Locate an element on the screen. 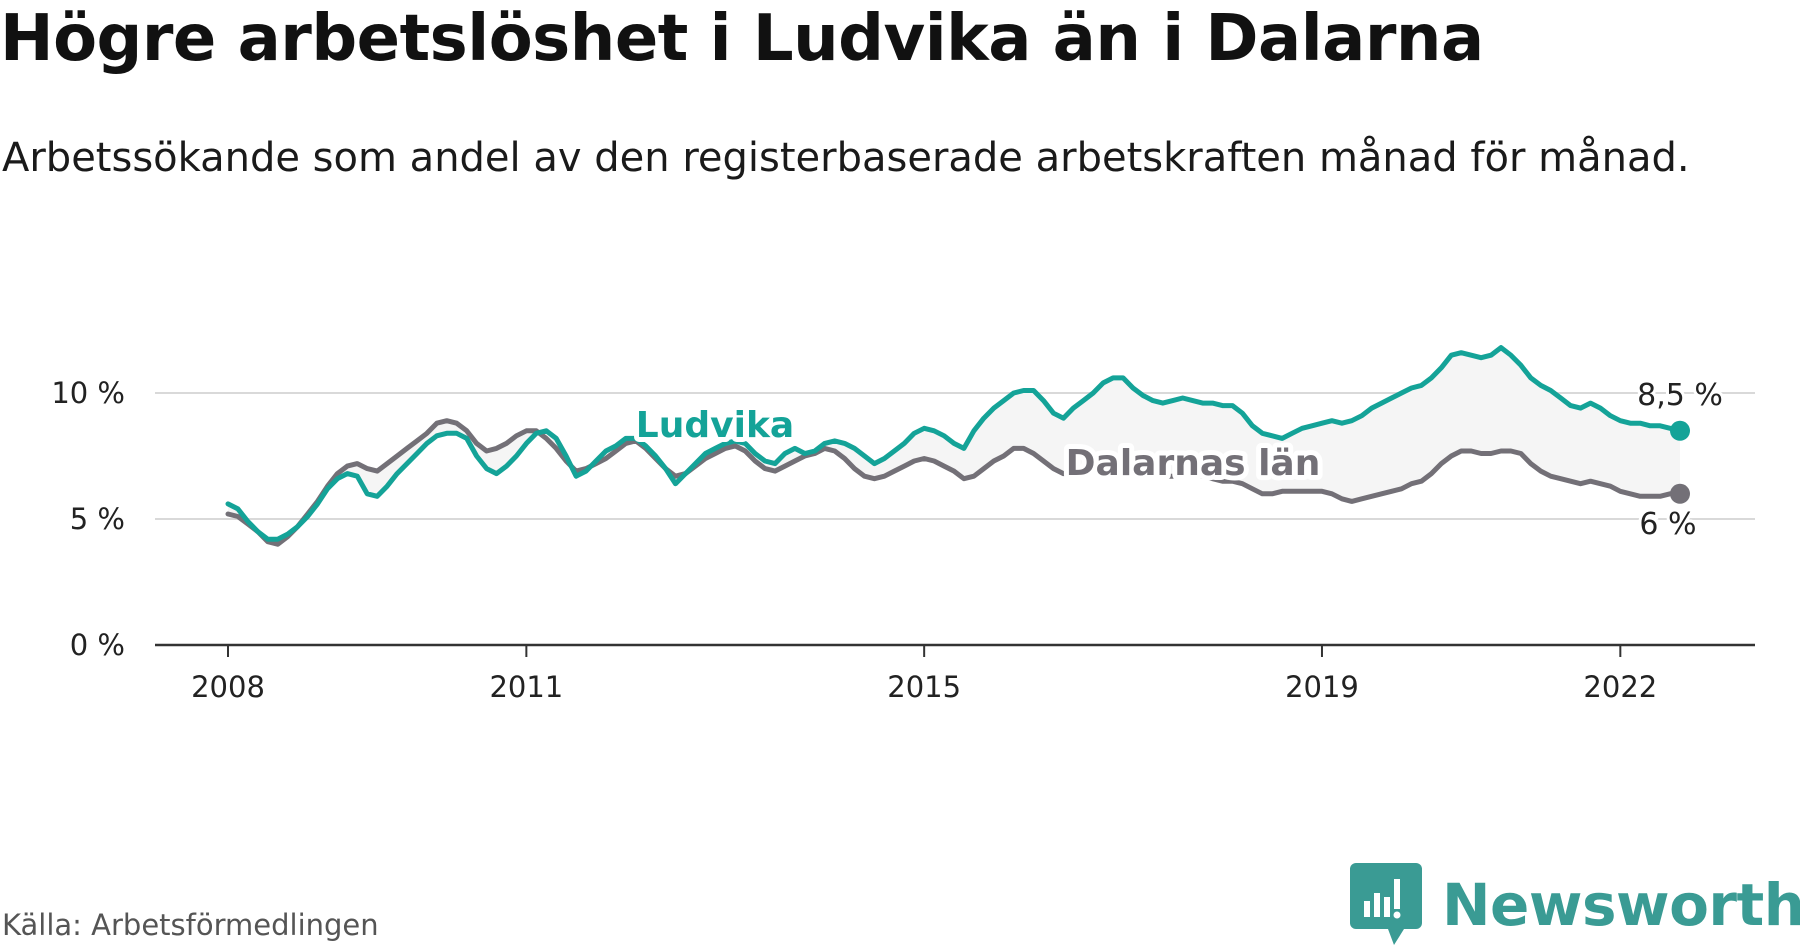  end-label-dalarna: 6 % is located at coordinates (1667, 524).